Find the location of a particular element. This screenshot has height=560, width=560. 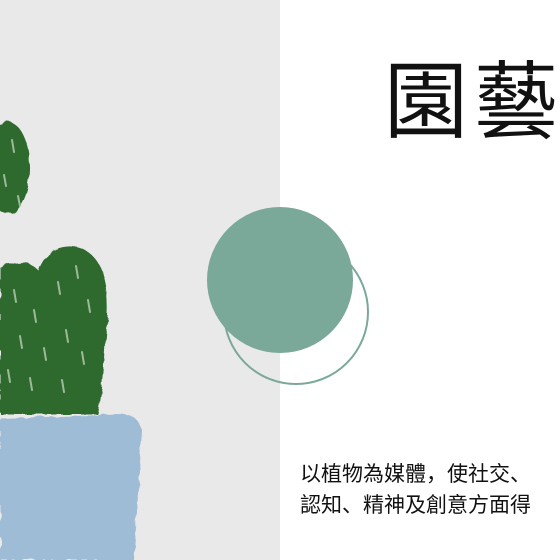

slide-title: 園藝 is located at coordinates (472, 102).